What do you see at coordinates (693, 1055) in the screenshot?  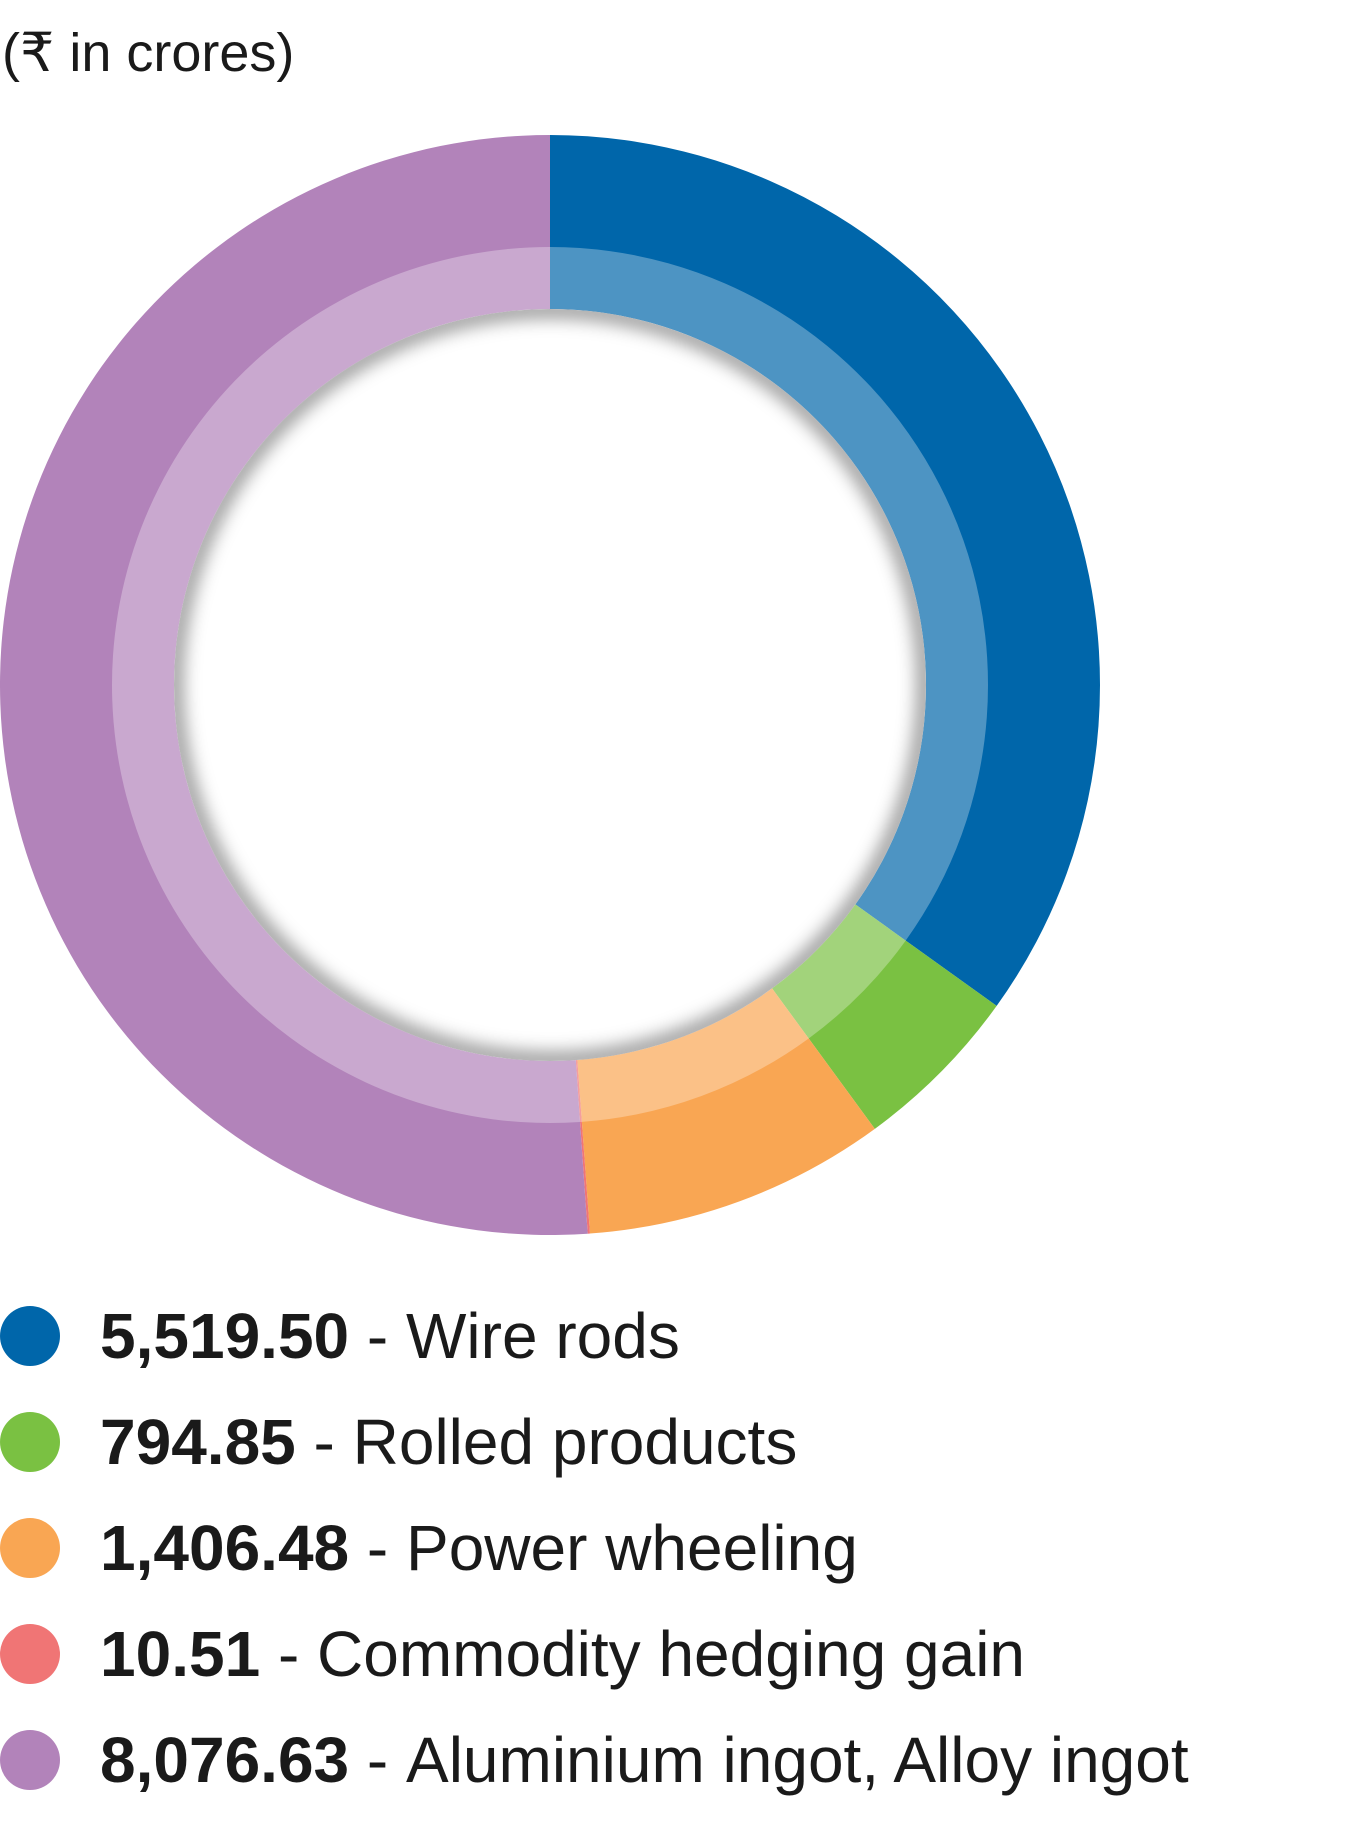 I see `slice-2-inner-band` at bounding box center [693, 1055].